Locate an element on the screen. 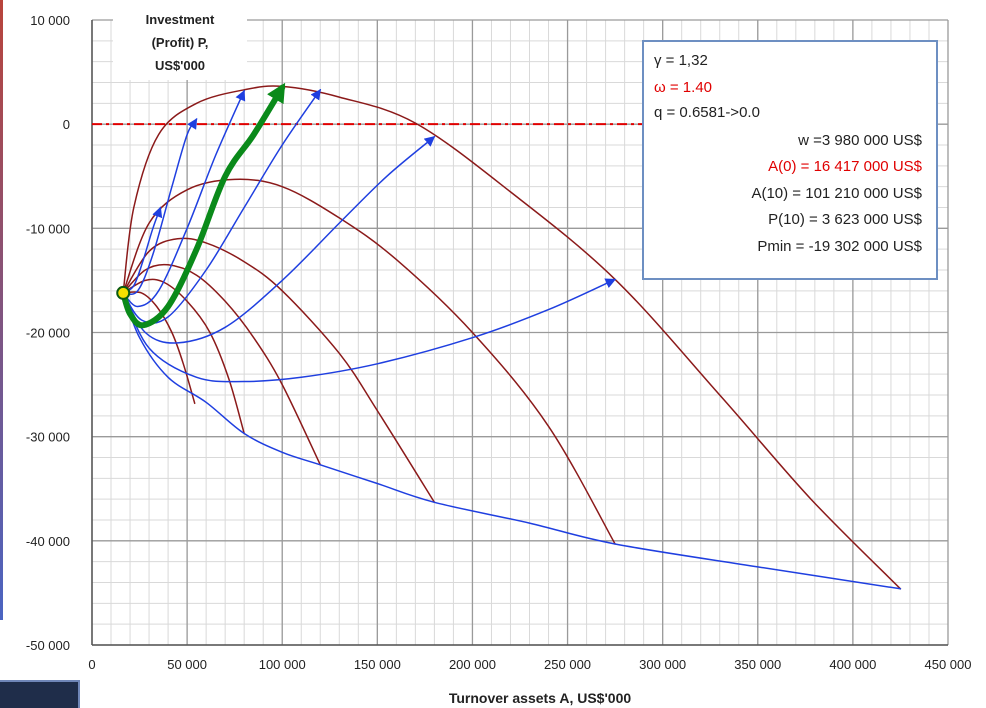 The width and height of the screenshot is (986, 708). x-tick-label: 450 000 is located at coordinates (948, 664).